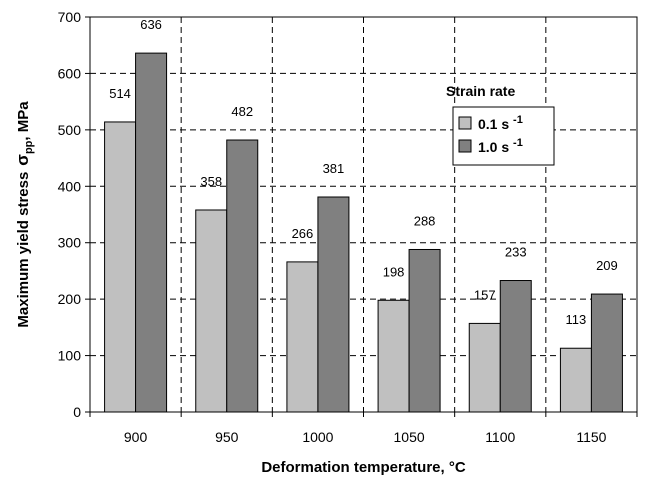  I want to click on y-axis-title-subscript: pp, so click(29, 147).